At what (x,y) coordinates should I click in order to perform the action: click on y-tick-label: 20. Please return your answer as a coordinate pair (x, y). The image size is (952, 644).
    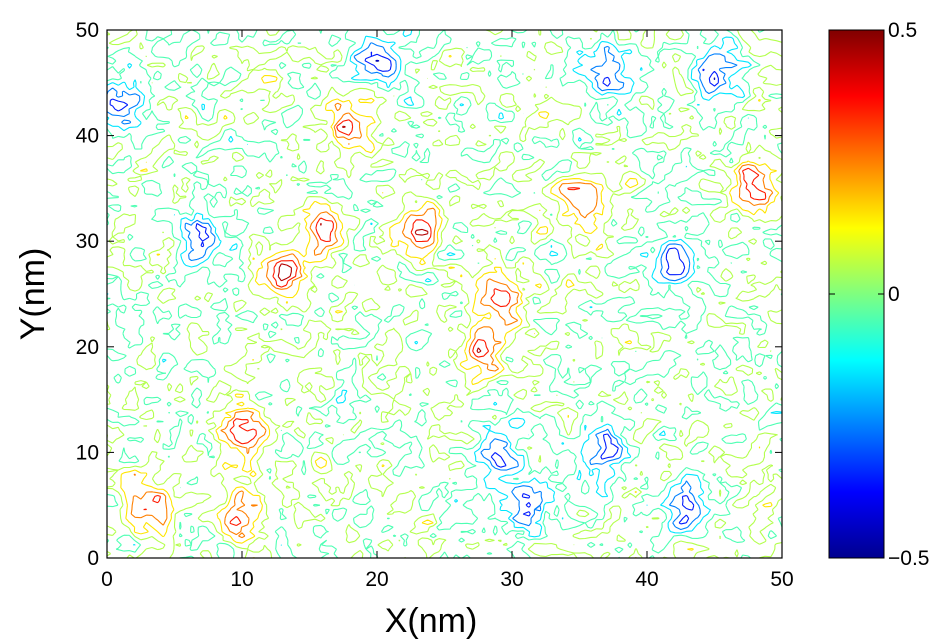
    Looking at the image, I should click on (87, 347).